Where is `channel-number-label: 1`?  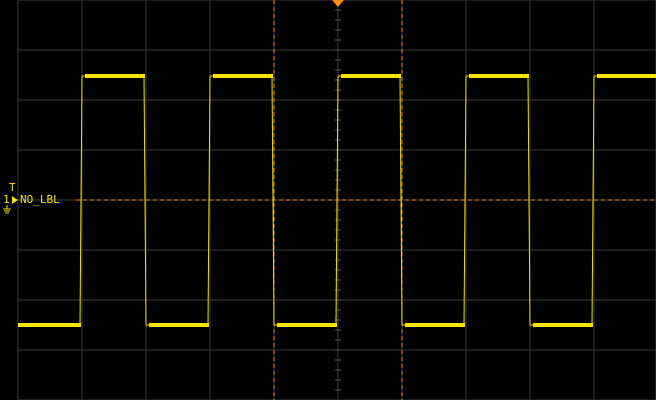
channel-number-label: 1 is located at coordinates (6, 199).